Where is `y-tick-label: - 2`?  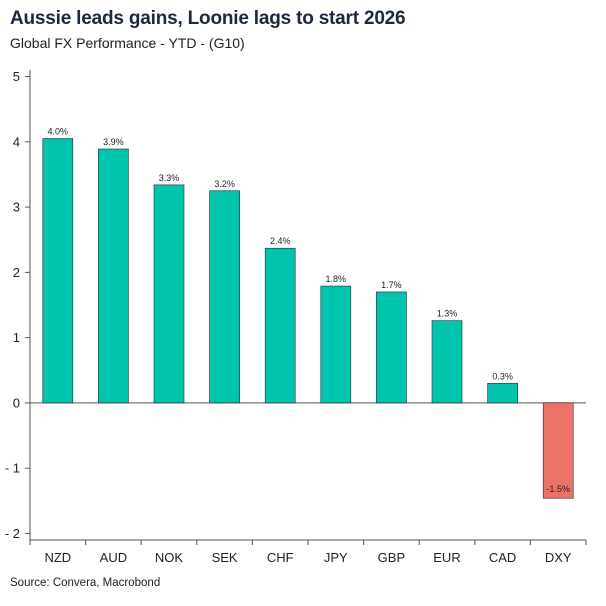 y-tick-label: - 2 is located at coordinates (12, 533).